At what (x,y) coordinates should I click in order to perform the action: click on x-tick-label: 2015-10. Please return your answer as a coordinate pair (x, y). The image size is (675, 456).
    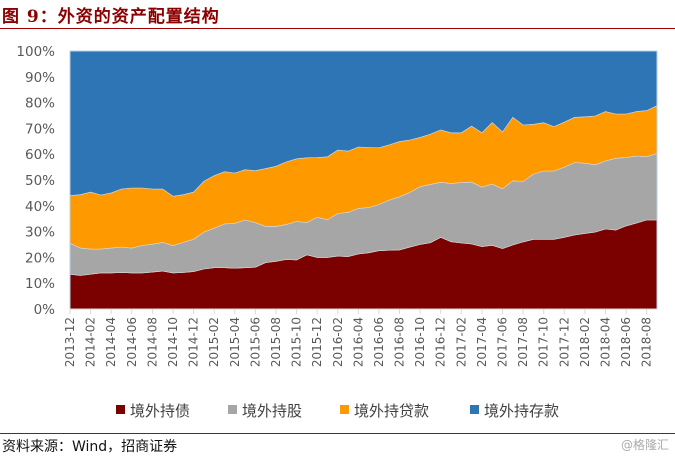
    Looking at the image, I should click on (297, 342).